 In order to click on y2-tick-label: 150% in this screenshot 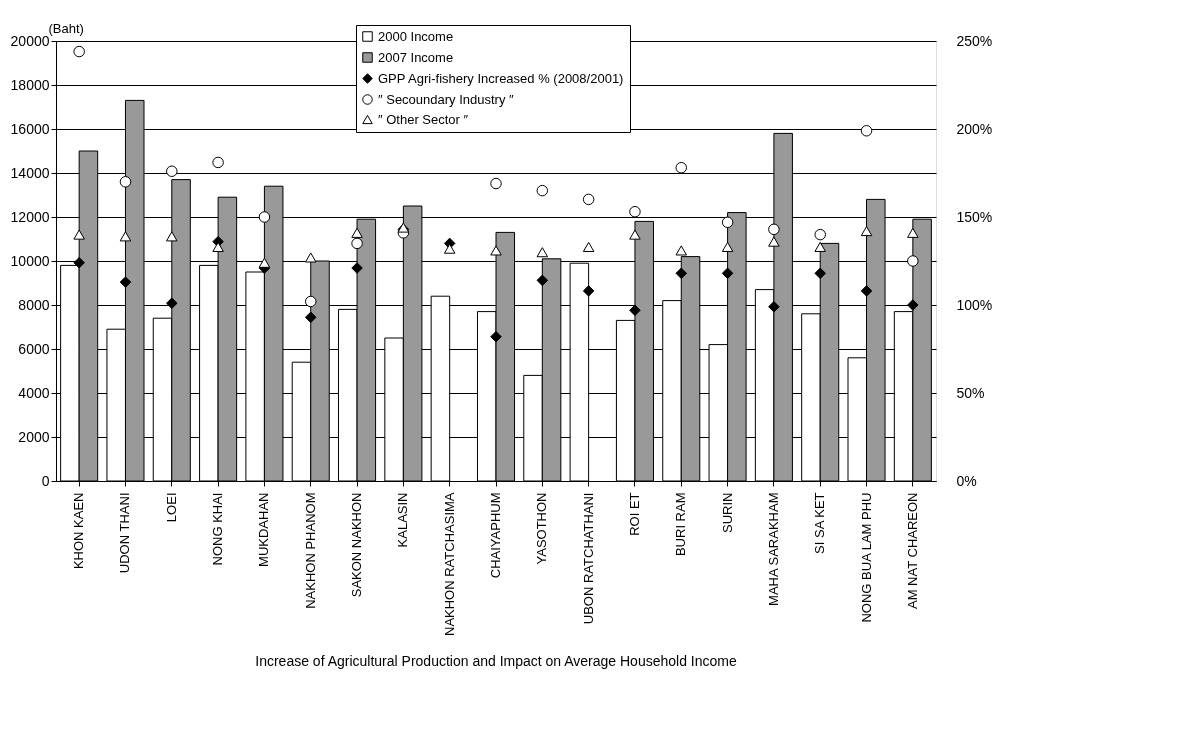, I will do `click(974, 216)`.